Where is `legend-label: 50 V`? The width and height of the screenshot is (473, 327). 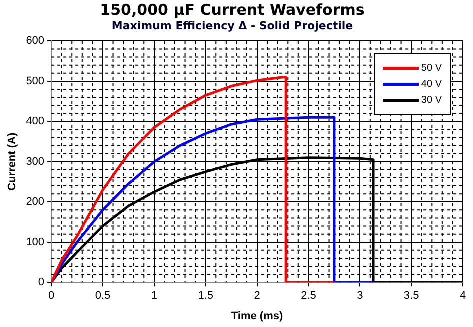 legend-label: 50 V is located at coordinates (431, 68).